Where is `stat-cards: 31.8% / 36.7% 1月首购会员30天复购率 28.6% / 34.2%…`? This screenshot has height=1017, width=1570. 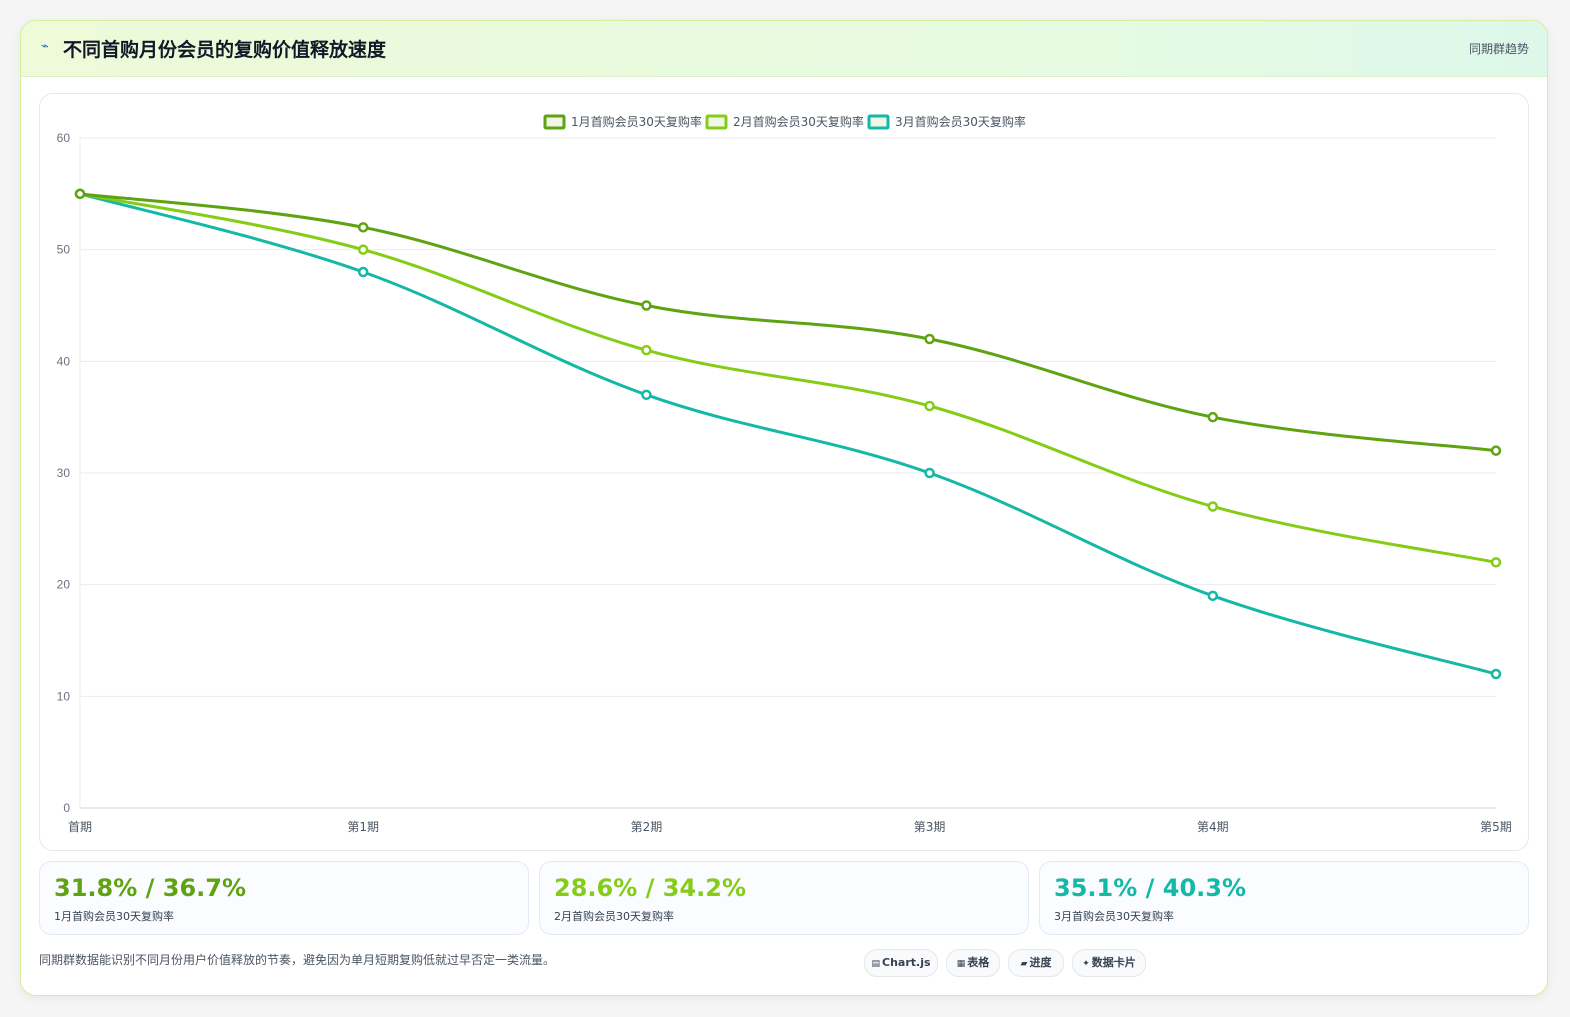
stat-cards: 31.8% / 36.7% 1月首购会员30天复购率 28.6% / 34.2%… is located at coordinates (784, 898).